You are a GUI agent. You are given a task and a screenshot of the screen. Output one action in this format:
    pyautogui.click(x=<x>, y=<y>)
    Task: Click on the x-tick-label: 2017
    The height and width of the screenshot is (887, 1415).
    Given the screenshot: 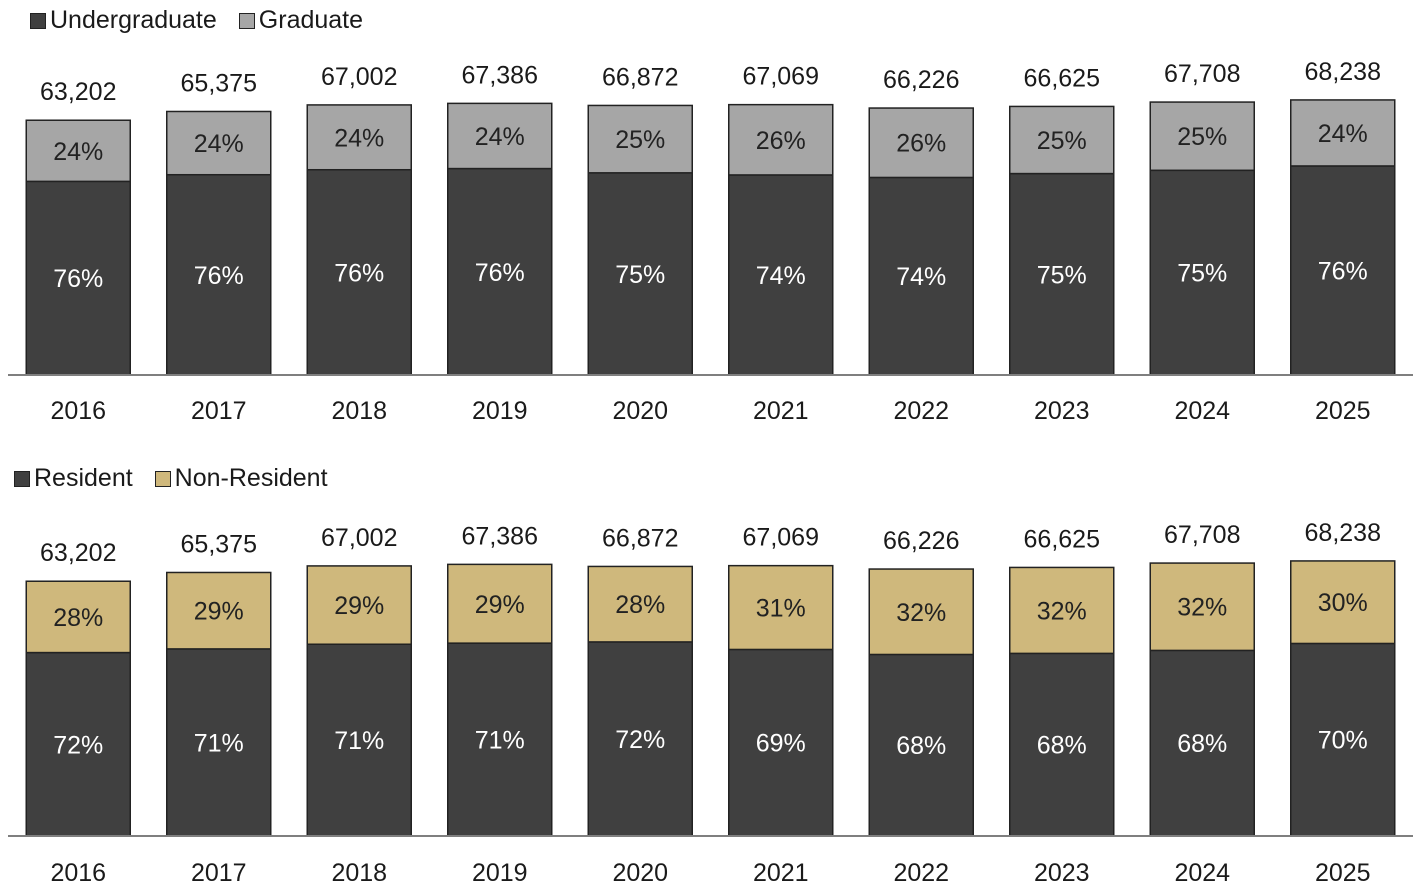 What is the action you would take?
    pyautogui.click(x=219, y=873)
    